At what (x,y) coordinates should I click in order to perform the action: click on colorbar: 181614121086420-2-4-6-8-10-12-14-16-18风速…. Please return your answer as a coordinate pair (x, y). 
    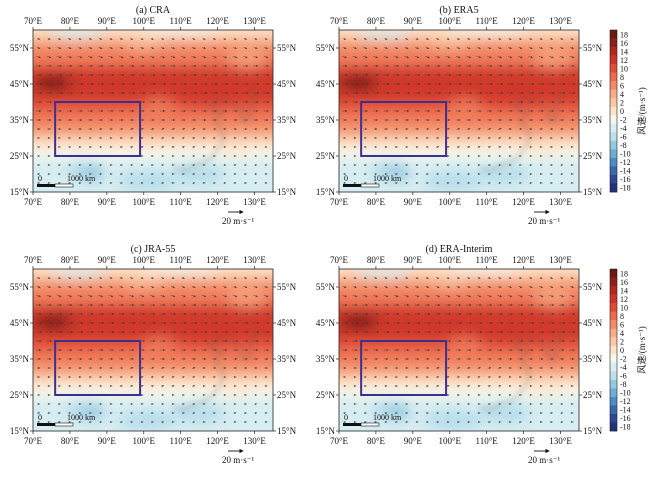
    Looking at the image, I should click on (628, 350).